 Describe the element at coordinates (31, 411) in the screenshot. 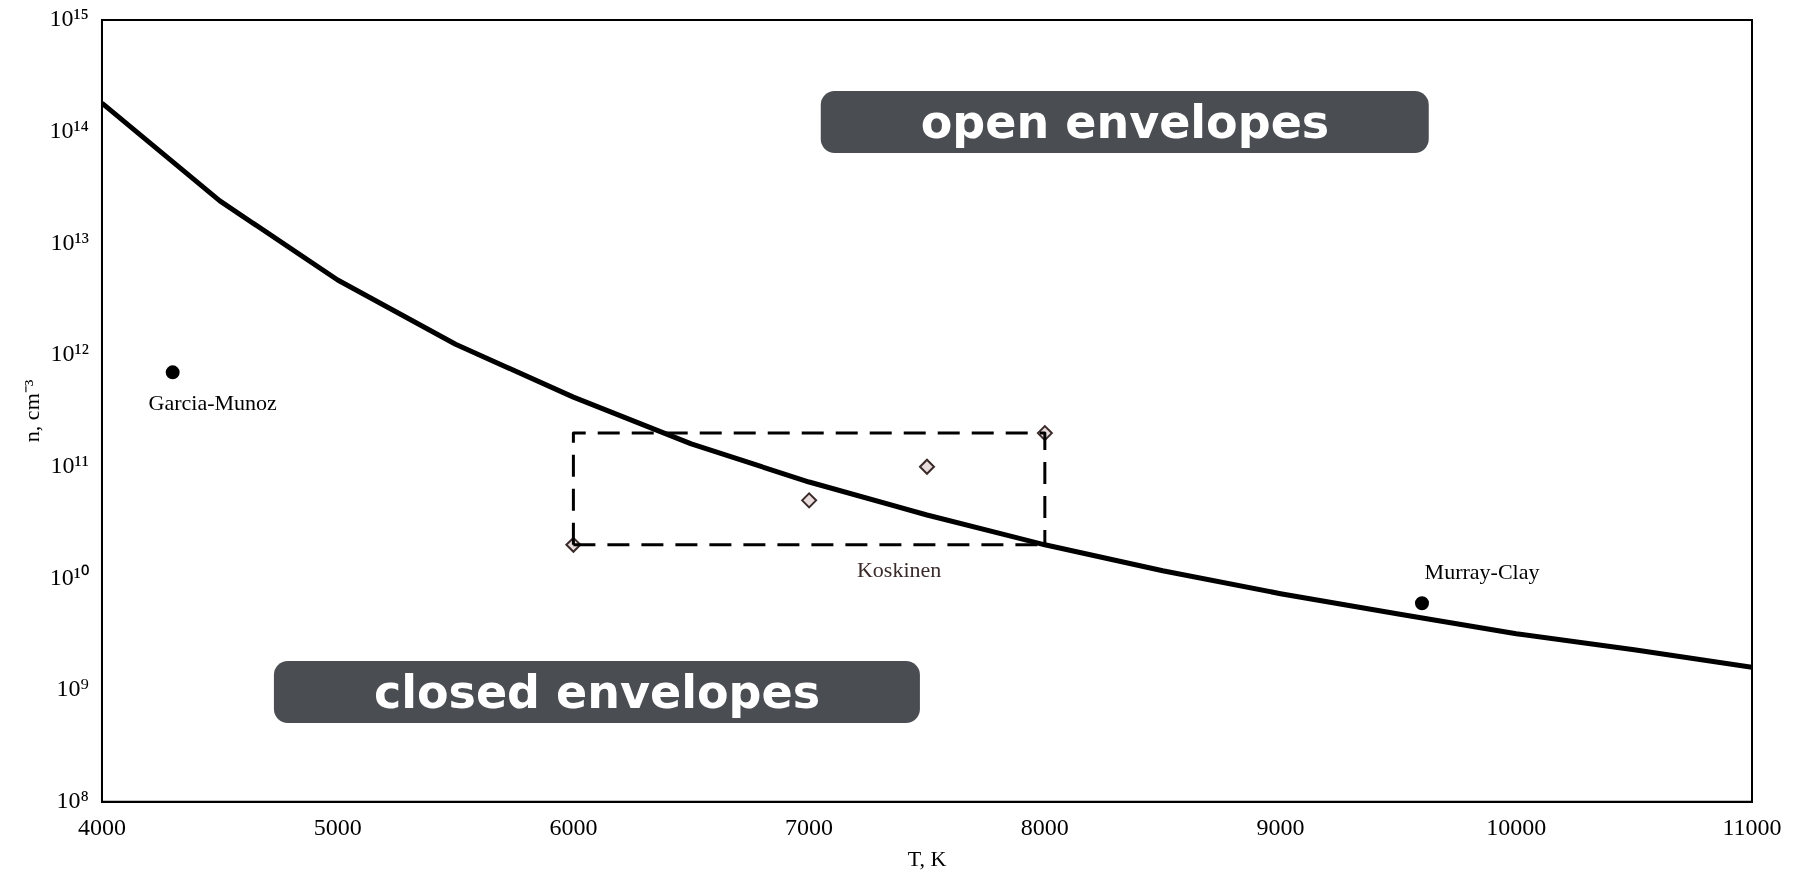

I see `y-axis-title: n, cm⁻³` at that location.